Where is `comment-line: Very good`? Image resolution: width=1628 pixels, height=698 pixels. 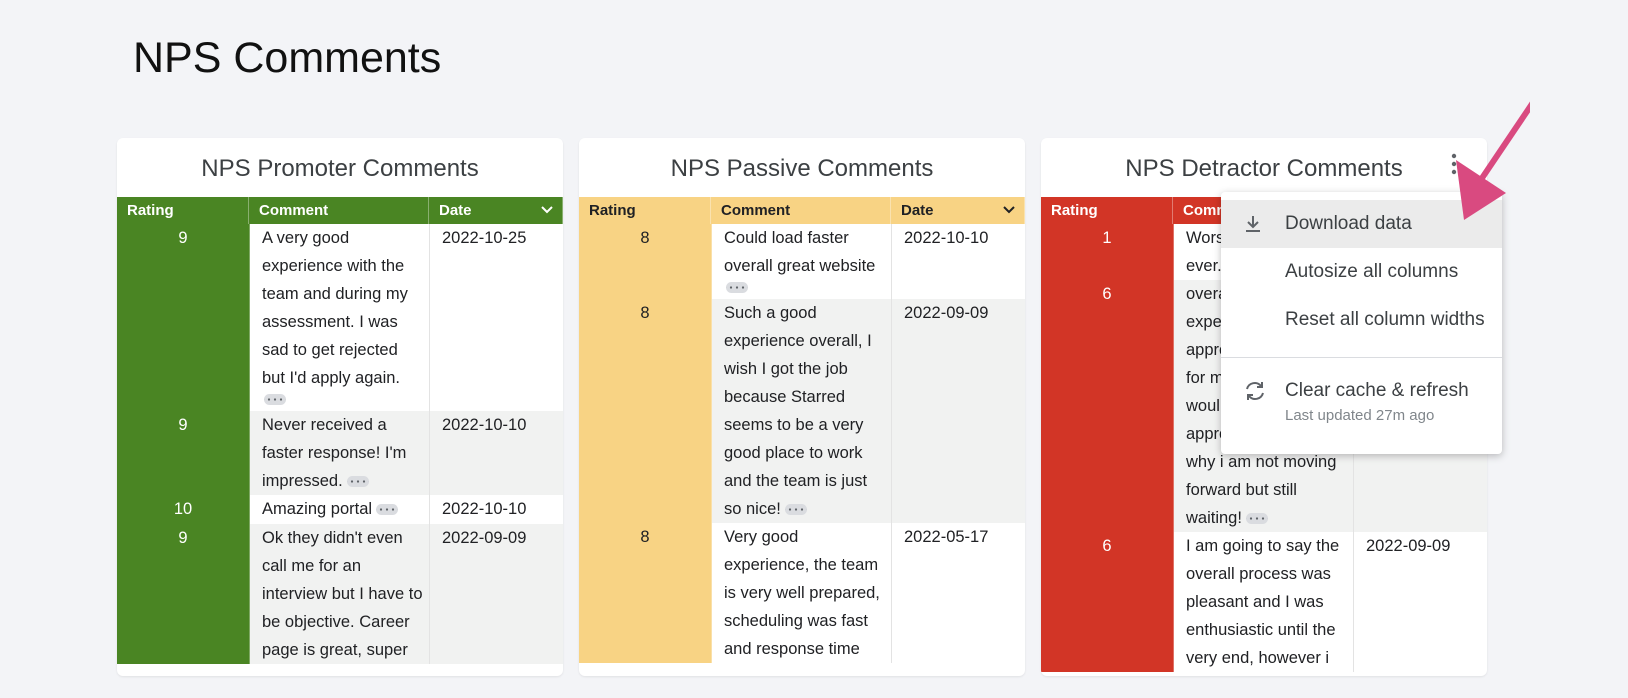 comment-line: Very good is located at coordinates (761, 537).